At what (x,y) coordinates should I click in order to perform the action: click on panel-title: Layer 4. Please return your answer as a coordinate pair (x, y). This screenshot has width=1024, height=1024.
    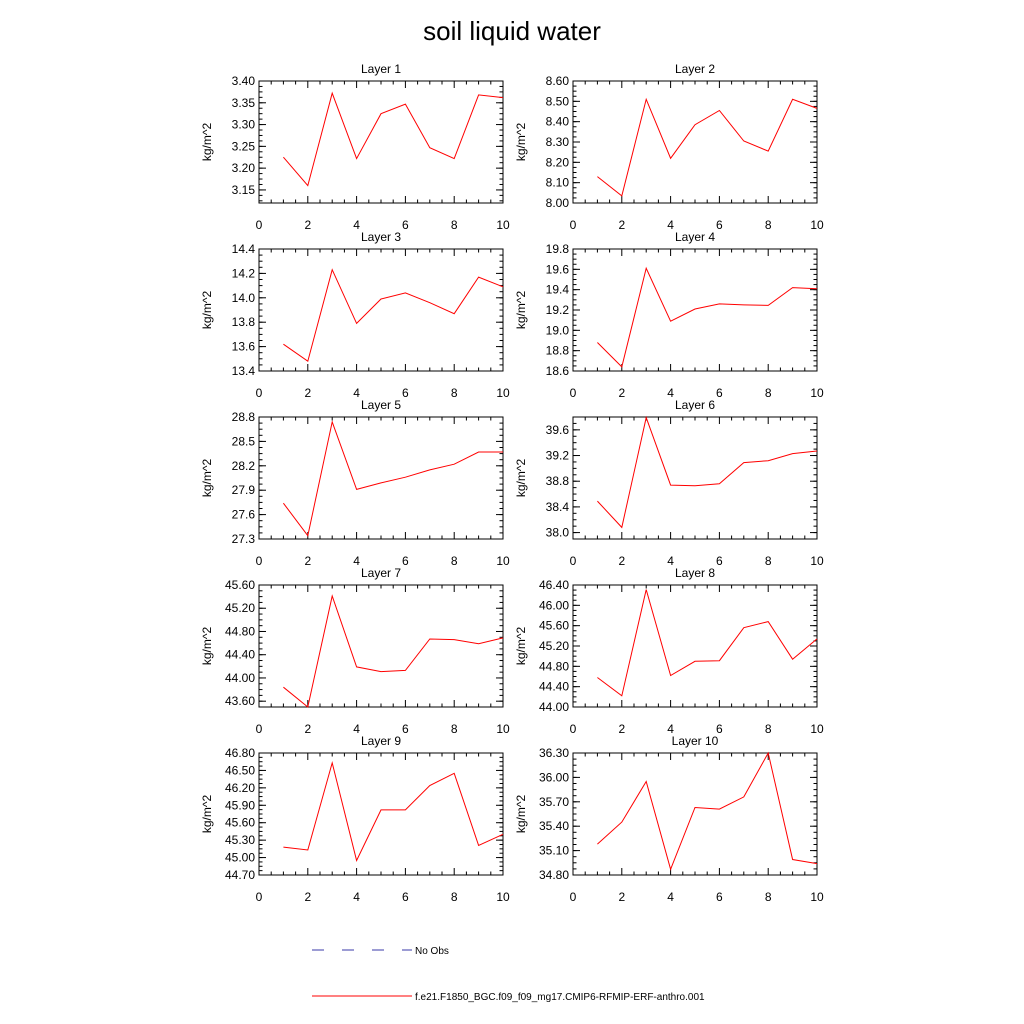
    Looking at the image, I should click on (695, 237).